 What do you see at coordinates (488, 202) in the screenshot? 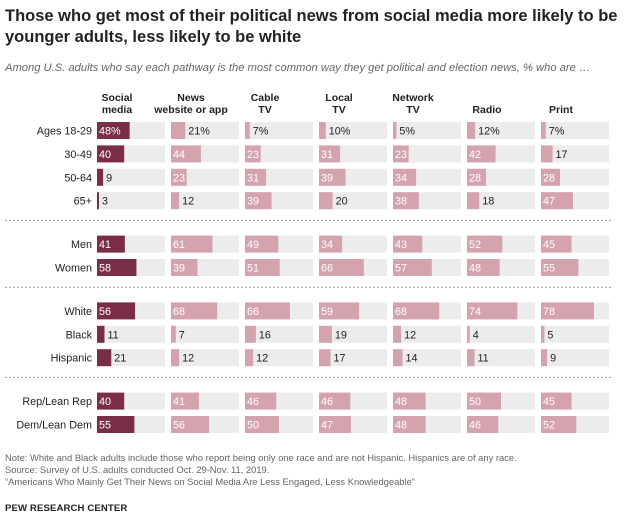
I see `data-label: 18` at bounding box center [488, 202].